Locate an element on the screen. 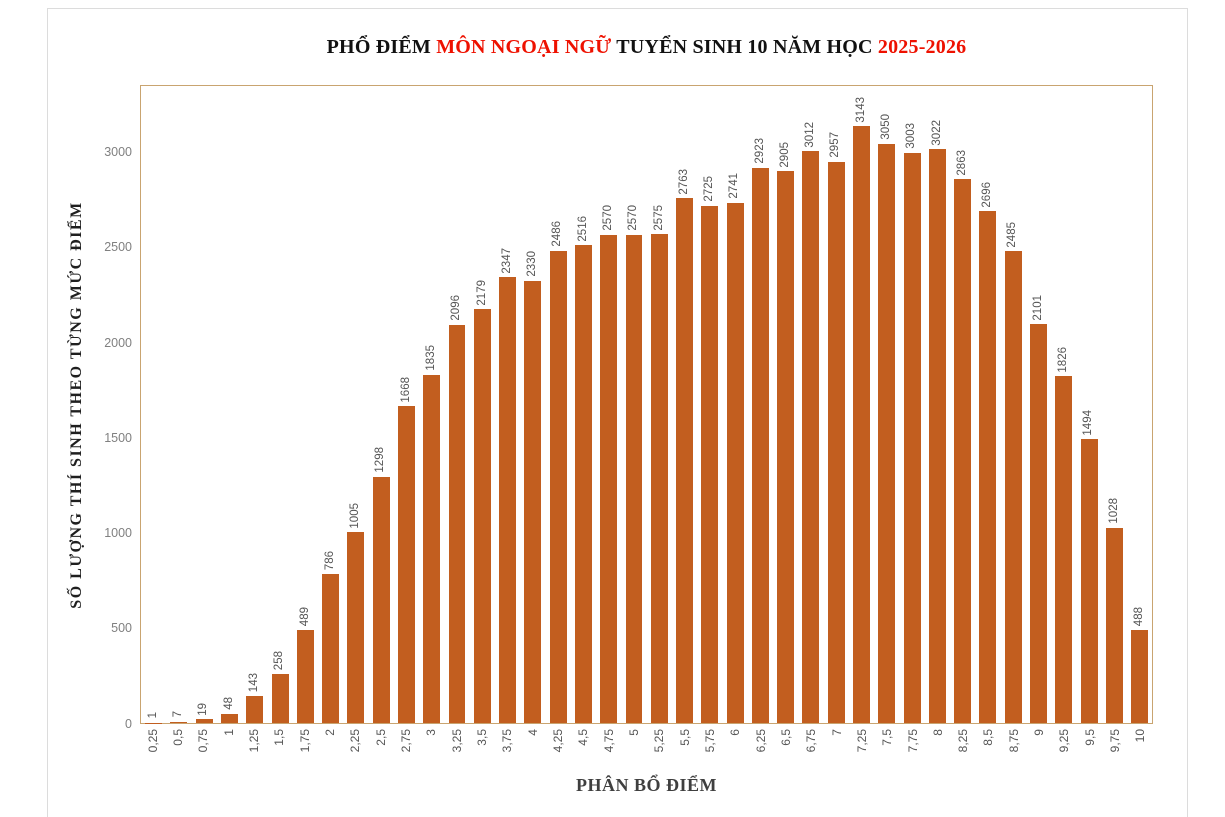 This screenshot has height=817, width=1225. x-tick-cell: 6 is located at coordinates (735, 752).